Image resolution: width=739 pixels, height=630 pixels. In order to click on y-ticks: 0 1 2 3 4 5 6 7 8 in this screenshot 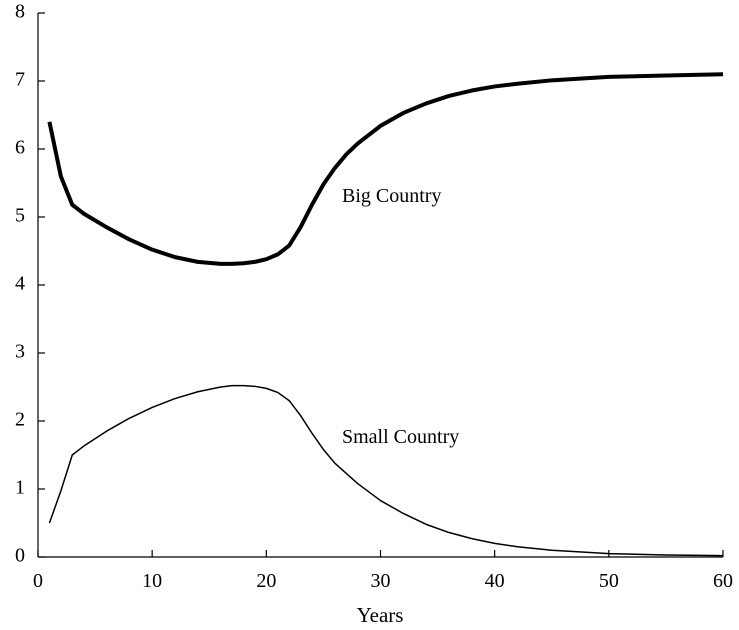, I will do `click(30, 284)`.